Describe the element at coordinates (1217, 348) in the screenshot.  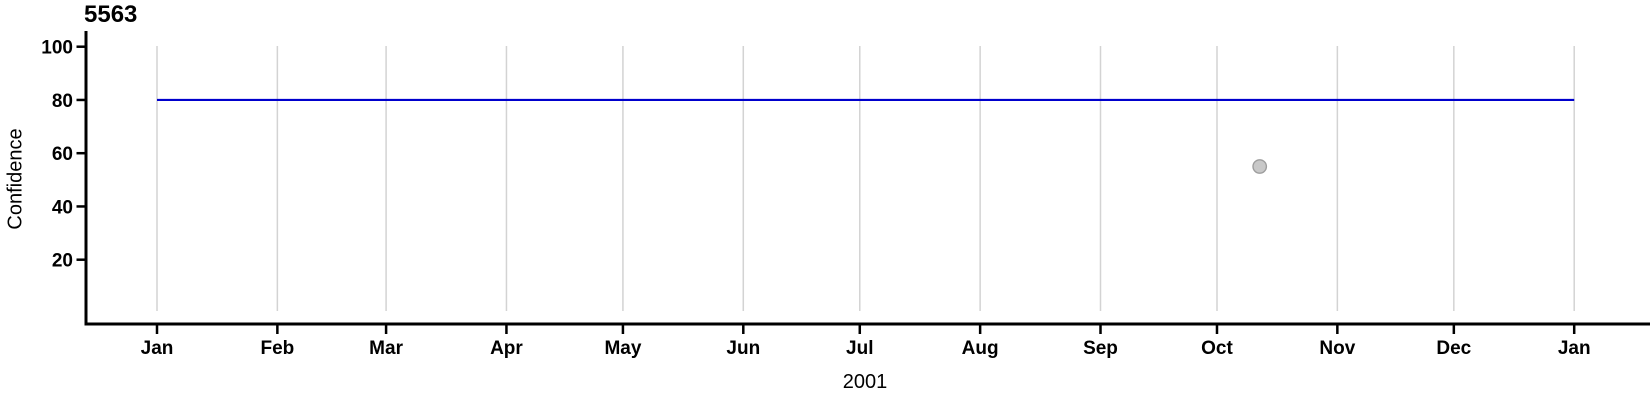
I see `x-tick-label: Oct` at that location.